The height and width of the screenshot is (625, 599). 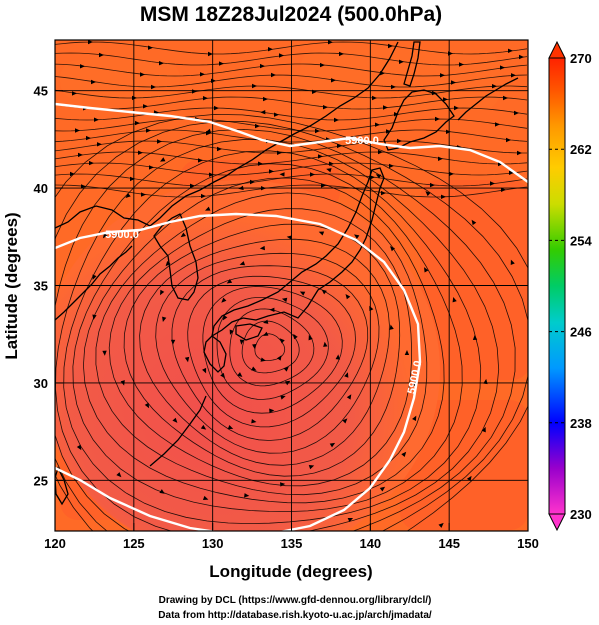 What do you see at coordinates (370, 543) in the screenshot?
I see `x-tick-label: 140` at bounding box center [370, 543].